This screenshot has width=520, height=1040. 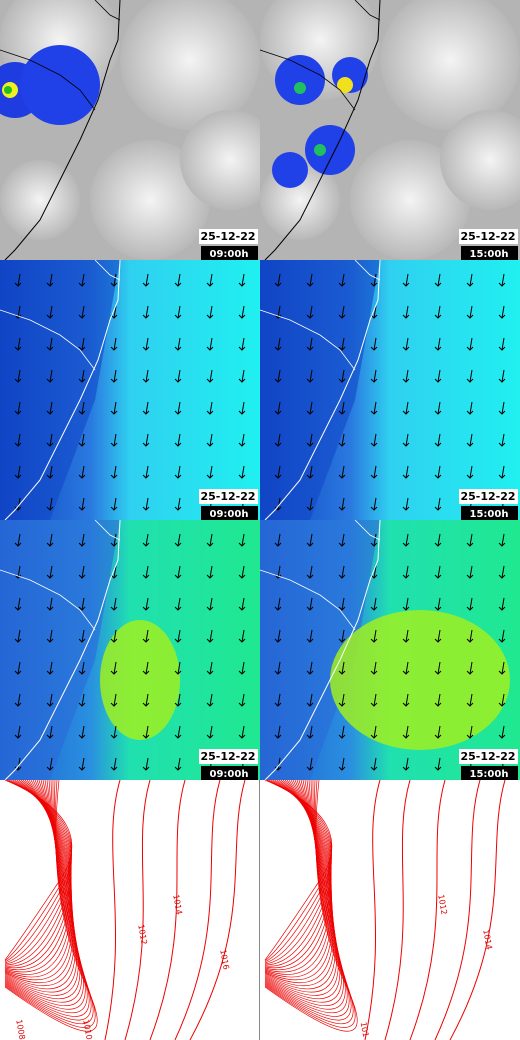 I want to click on pressure-background, so click(x=130, y=910).